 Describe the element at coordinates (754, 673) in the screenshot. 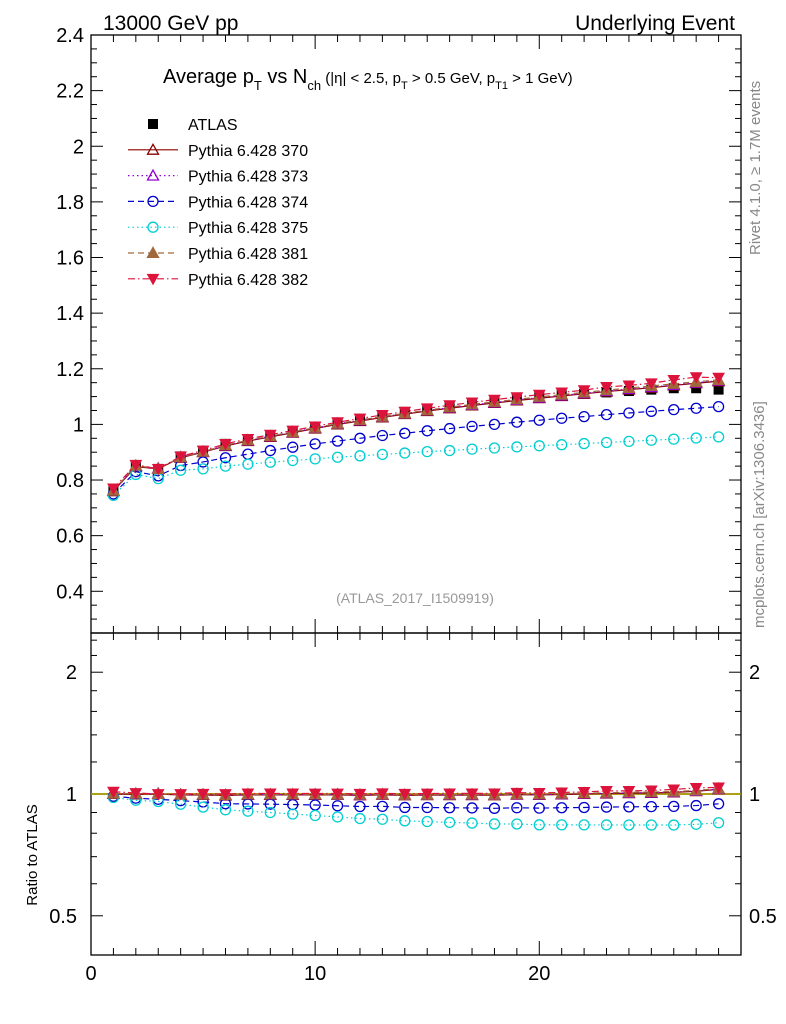

I see `ratio-y-tick-label-right: 2` at that location.